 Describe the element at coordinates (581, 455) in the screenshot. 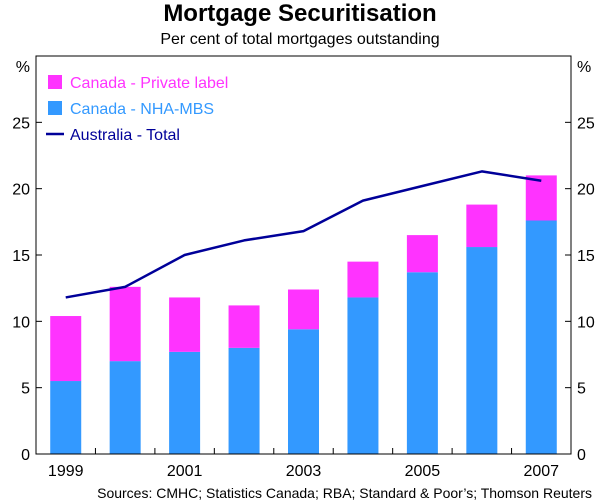

I see `y-tick-label-right: 0` at that location.